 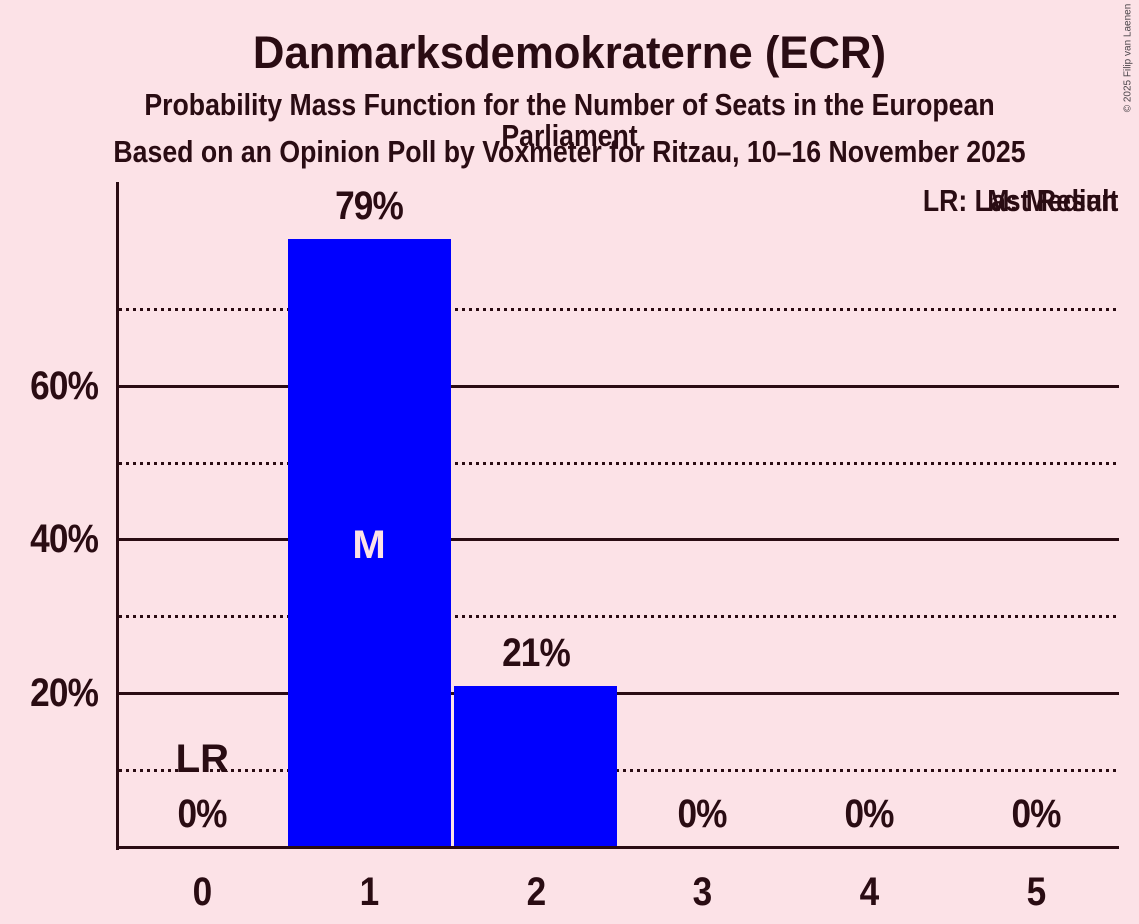 What do you see at coordinates (1036, 892) in the screenshot?
I see `x-tick-label-5: 5` at bounding box center [1036, 892].